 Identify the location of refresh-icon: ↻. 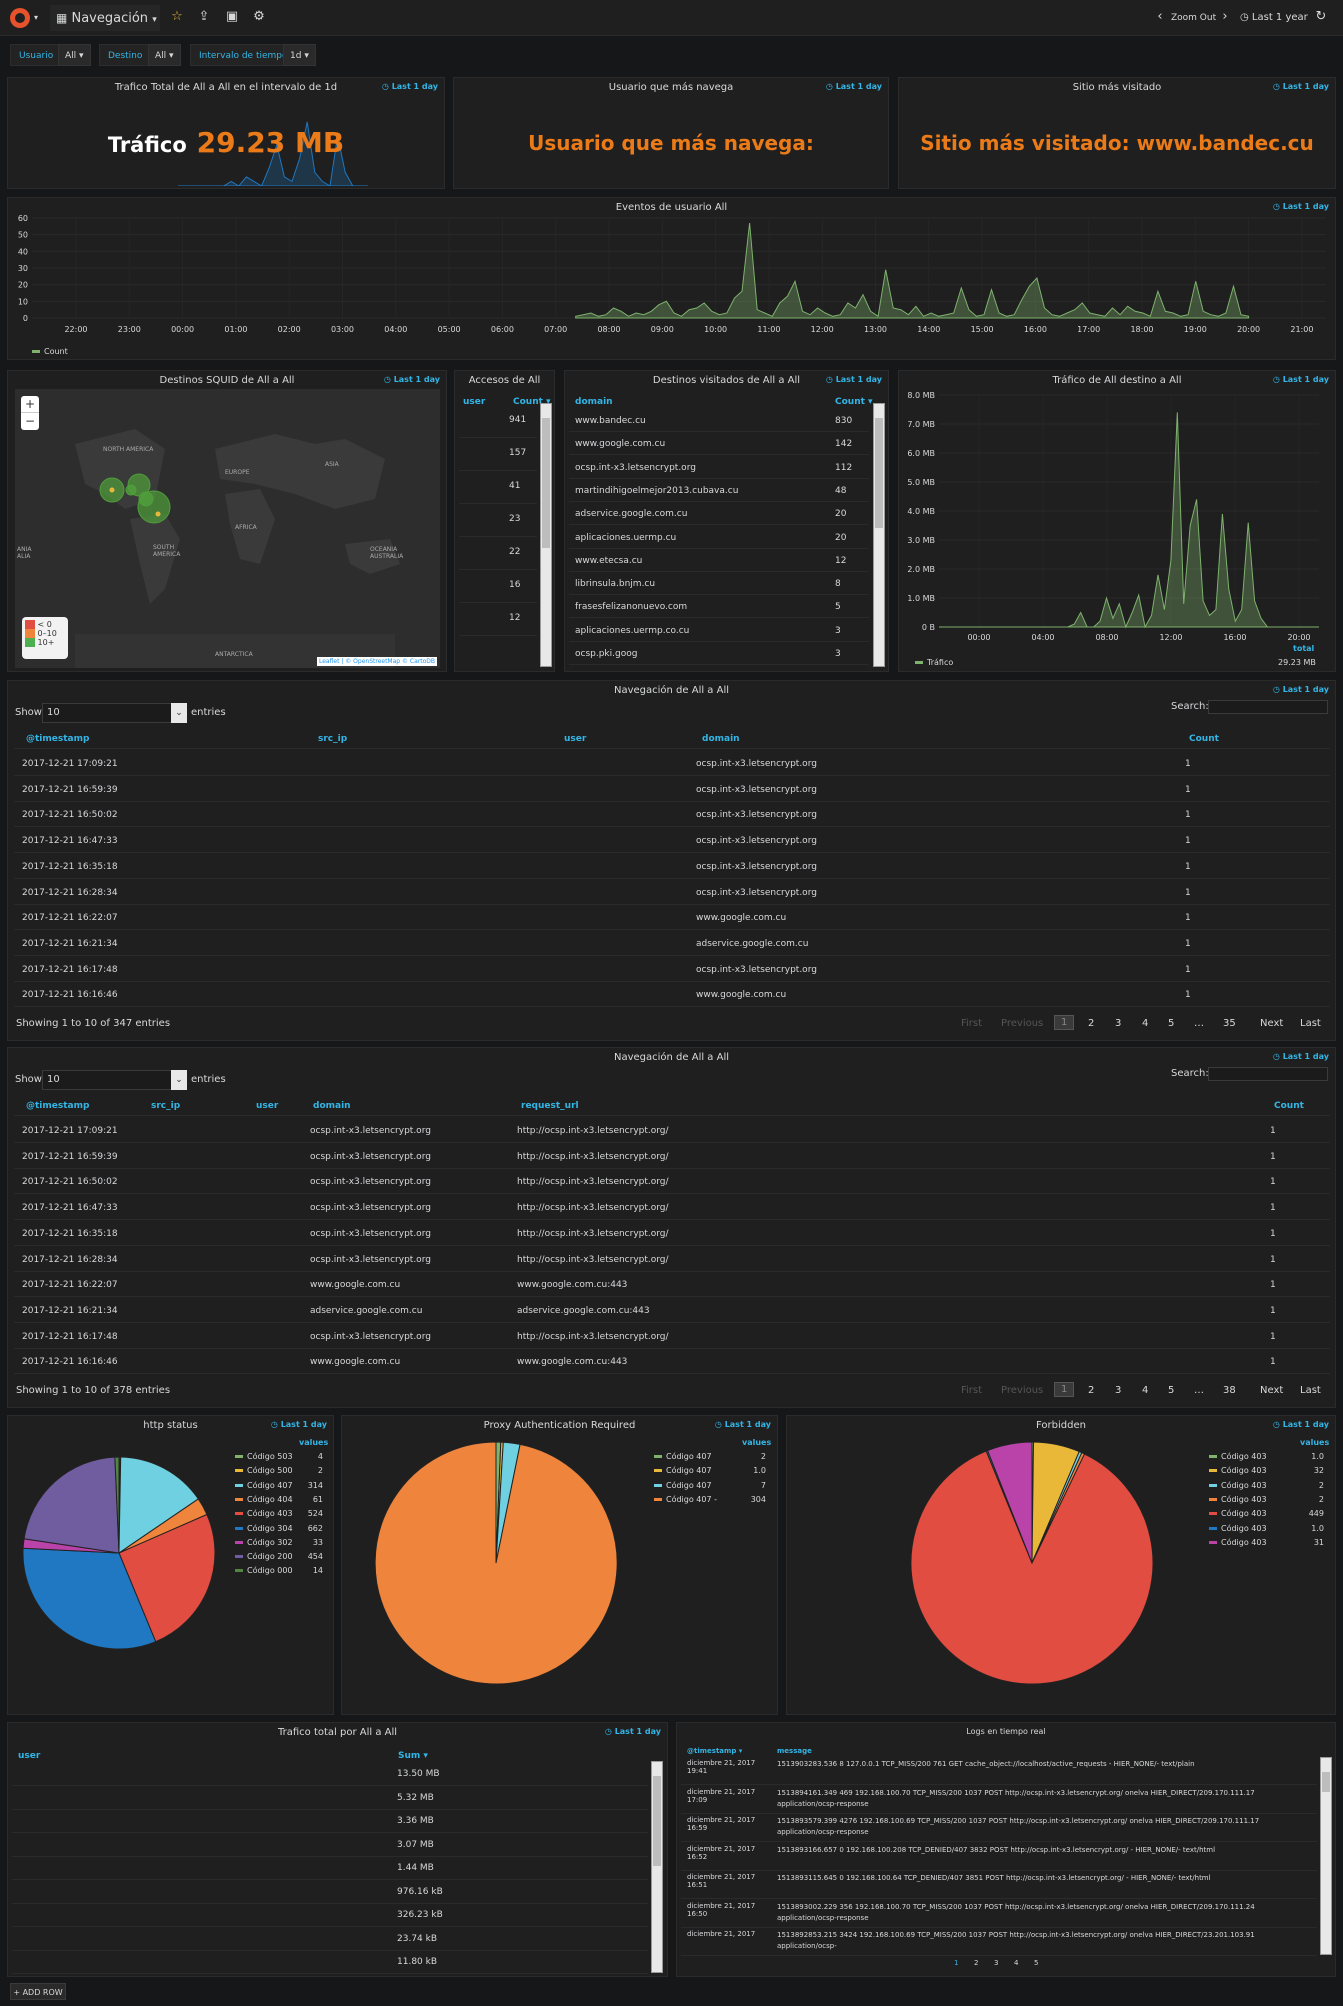
(1321, 16).